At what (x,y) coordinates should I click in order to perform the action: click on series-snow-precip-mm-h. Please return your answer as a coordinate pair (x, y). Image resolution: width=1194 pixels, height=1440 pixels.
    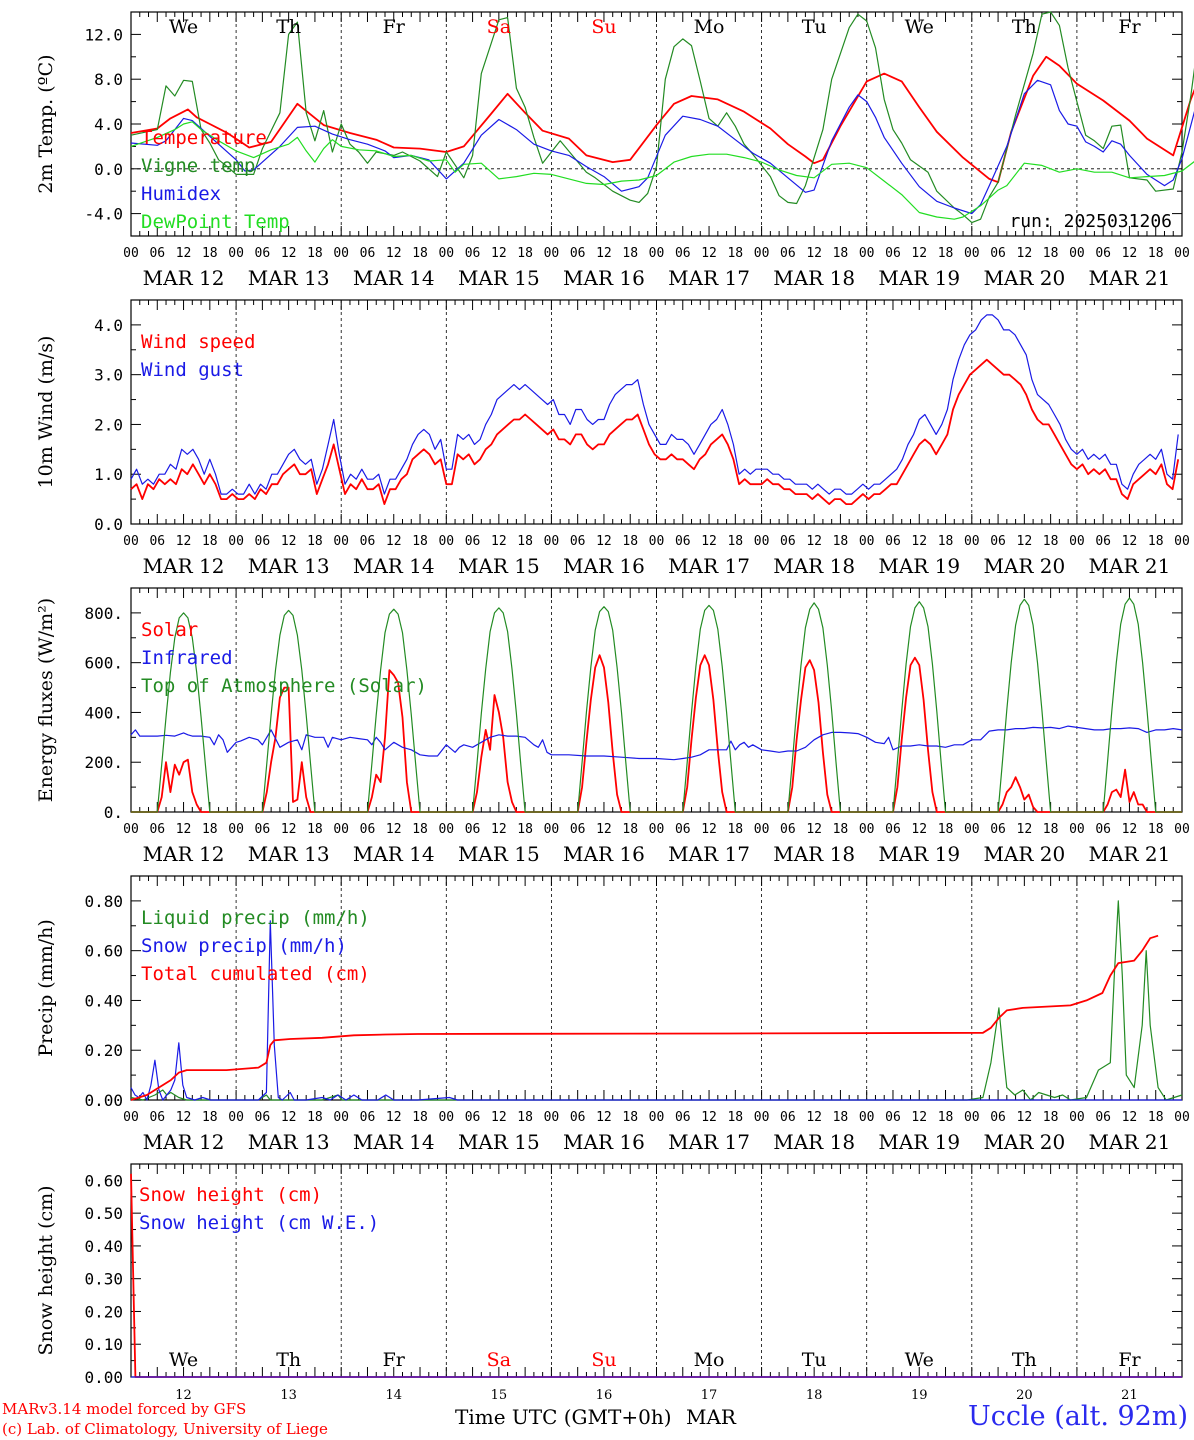
    Looking at the image, I should click on (656, 1010).